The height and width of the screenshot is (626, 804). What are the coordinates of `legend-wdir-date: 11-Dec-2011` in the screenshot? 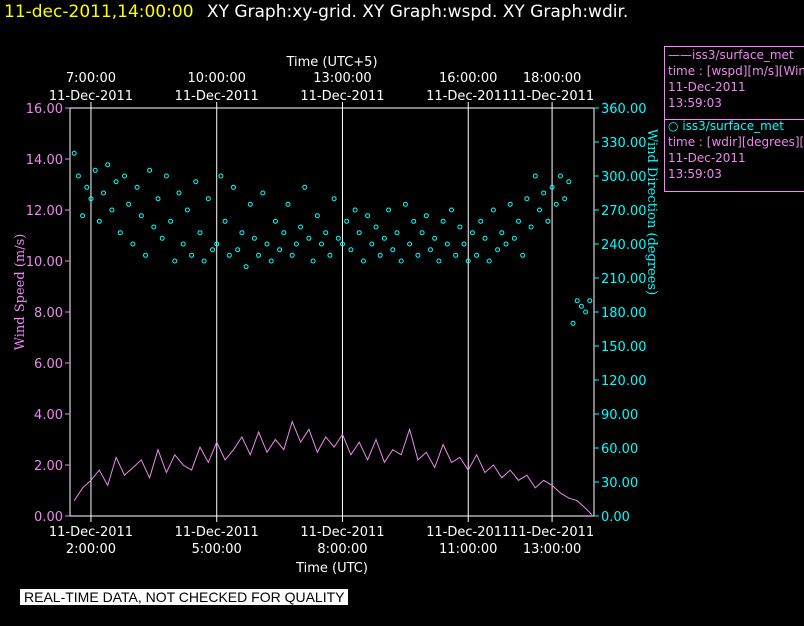 It's located at (707, 158).